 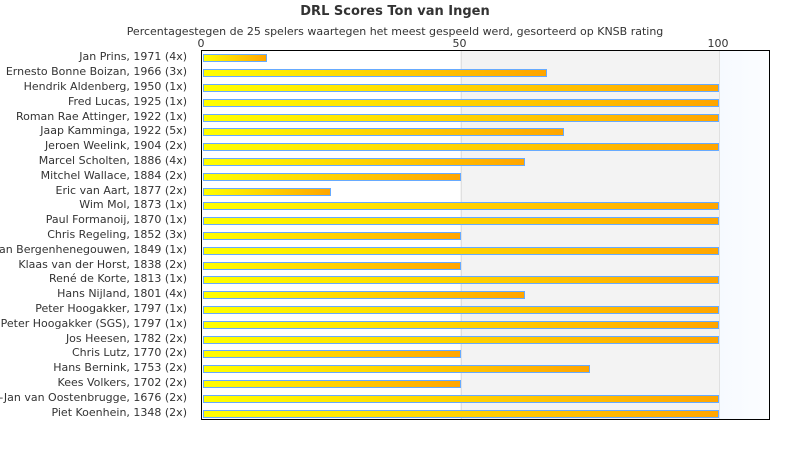 What do you see at coordinates (133, 57) in the screenshot?
I see `category-label: Jan Prins, 1971 (4x)` at bounding box center [133, 57].